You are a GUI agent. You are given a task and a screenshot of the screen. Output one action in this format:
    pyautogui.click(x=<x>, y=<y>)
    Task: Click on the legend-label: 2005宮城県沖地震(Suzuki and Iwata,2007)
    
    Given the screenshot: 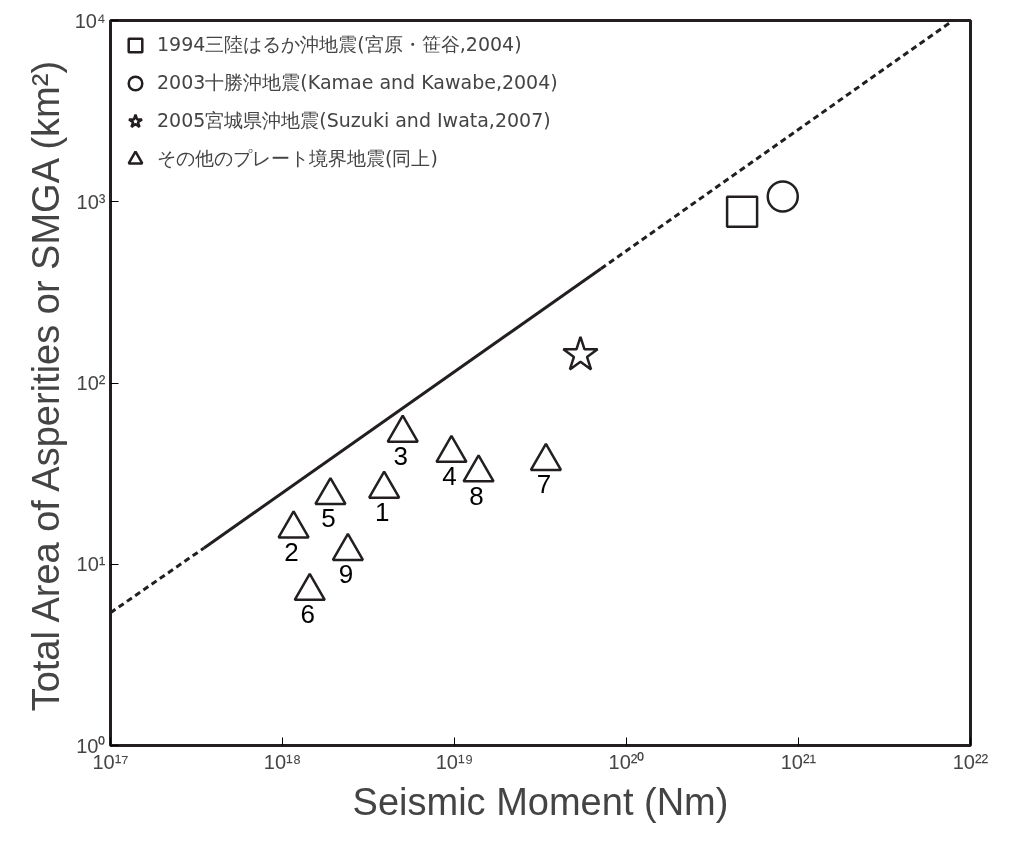 What is the action you would take?
    pyautogui.click(x=354, y=120)
    